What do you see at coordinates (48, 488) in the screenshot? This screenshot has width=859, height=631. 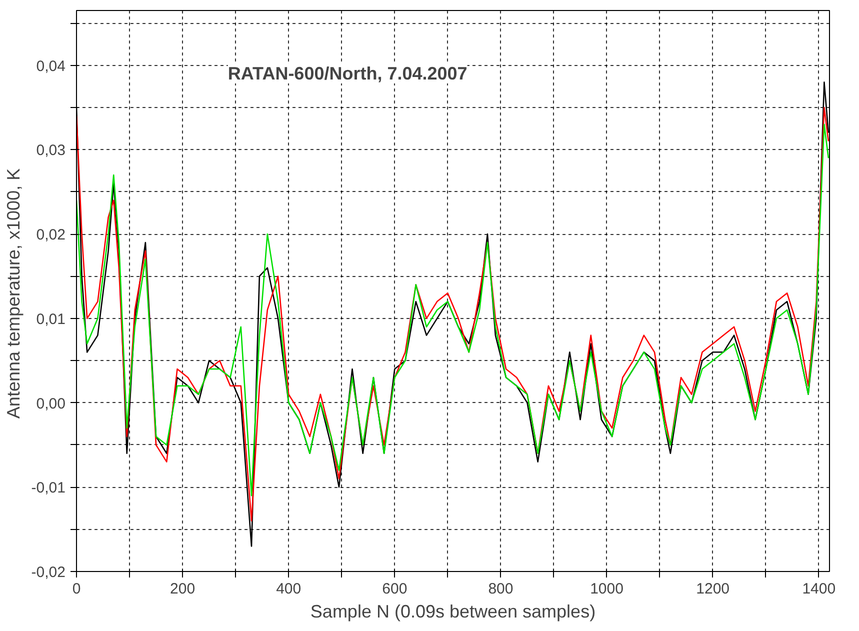 I see `y-tick-label: -0,01` at bounding box center [48, 488].